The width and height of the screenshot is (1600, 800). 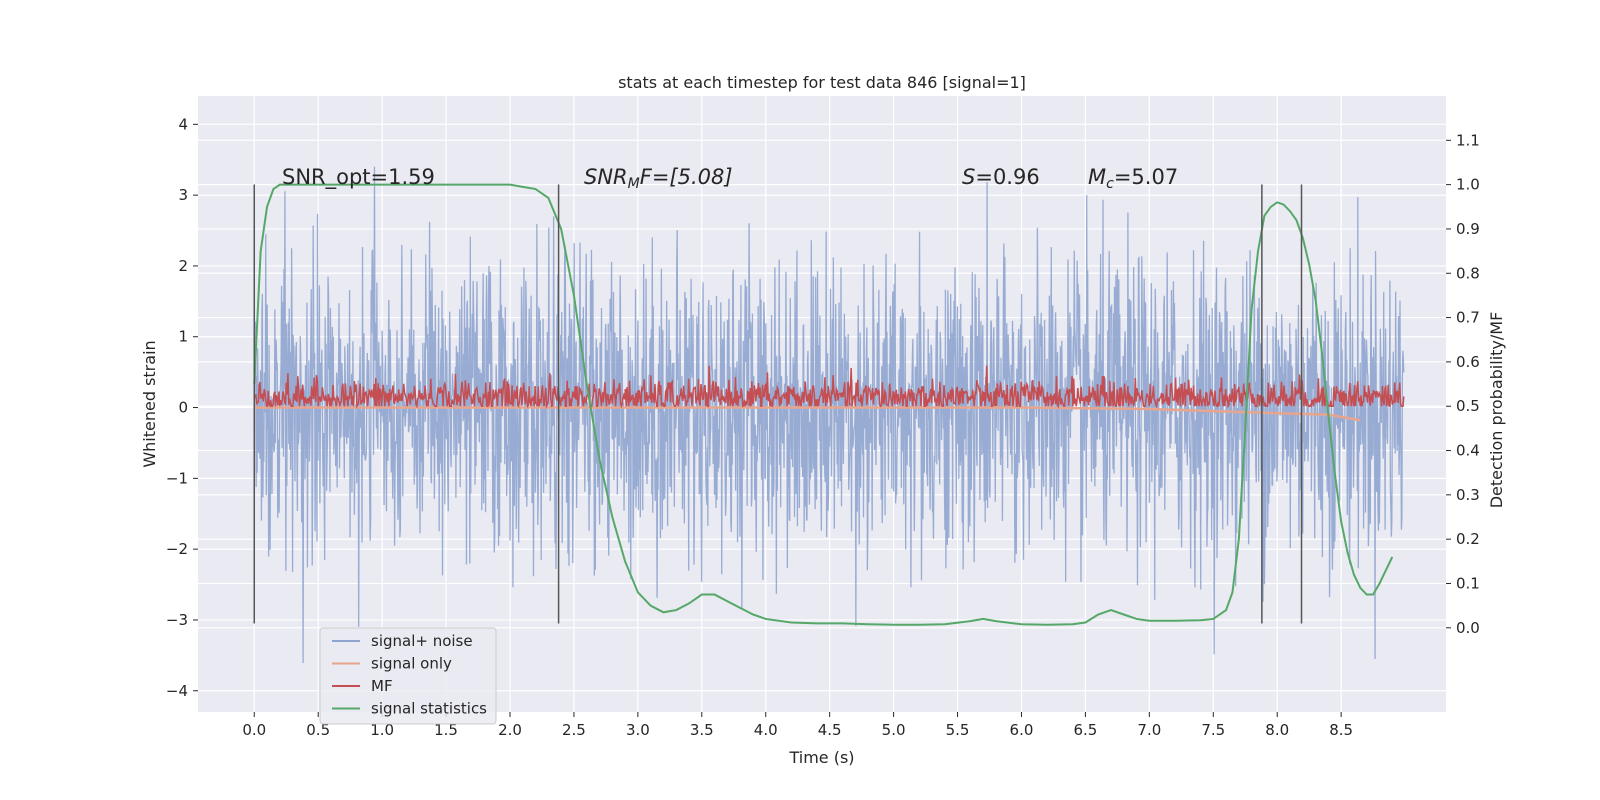 I want to click on y2-tick-label: 0.5, so click(x=1468, y=406).